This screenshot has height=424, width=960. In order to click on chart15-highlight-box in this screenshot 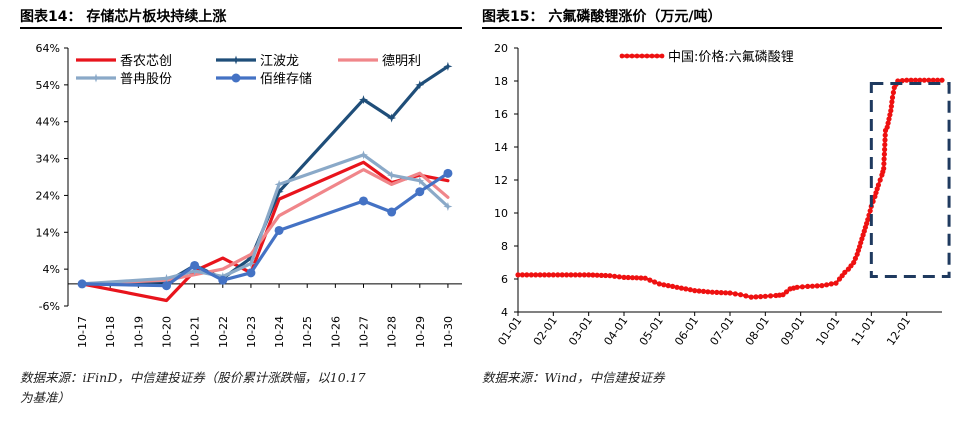, I will do `click(910, 180)`.